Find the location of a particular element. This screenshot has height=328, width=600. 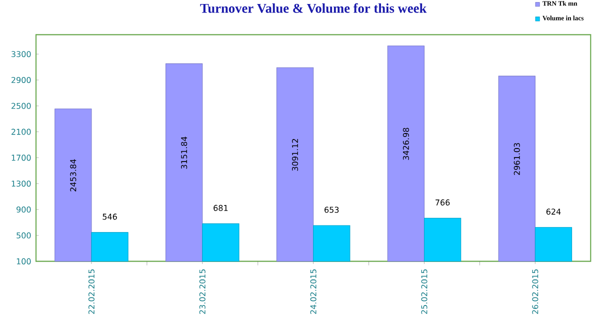

data-label: 653 is located at coordinates (331, 209).